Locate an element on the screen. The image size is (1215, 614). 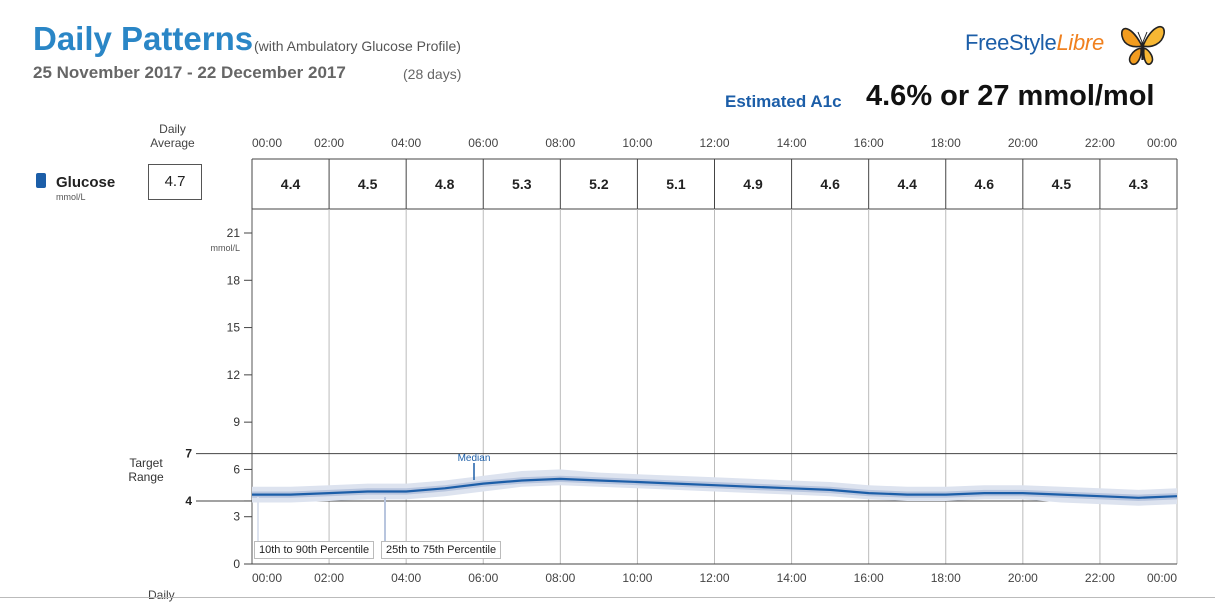
x-tick-bottom-3: 06:00 is located at coordinates (483, 578).